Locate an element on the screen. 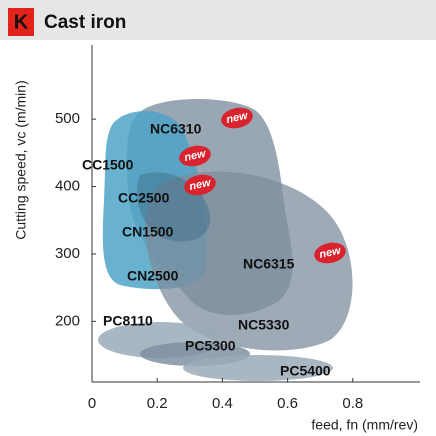  x-tick-label: 0.8 is located at coordinates (352, 403).